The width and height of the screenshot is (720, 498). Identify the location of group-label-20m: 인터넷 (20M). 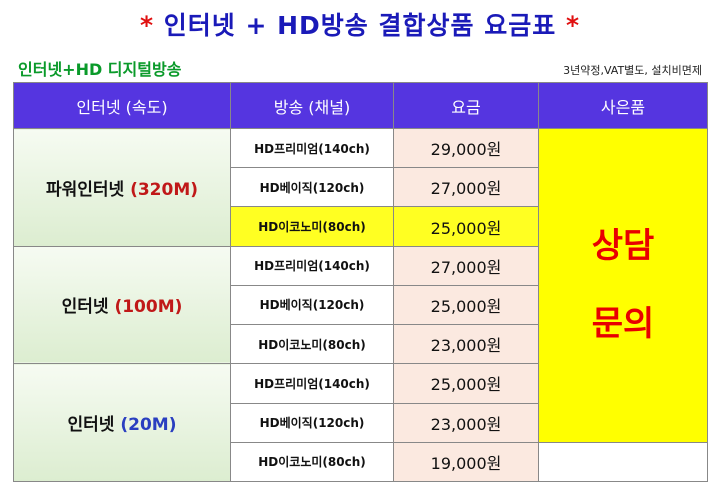
(122, 422).